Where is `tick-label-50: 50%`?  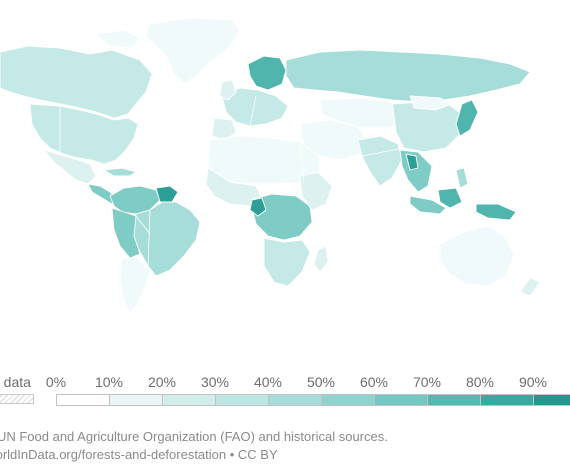 tick-label-50: 50% is located at coordinates (321, 382).